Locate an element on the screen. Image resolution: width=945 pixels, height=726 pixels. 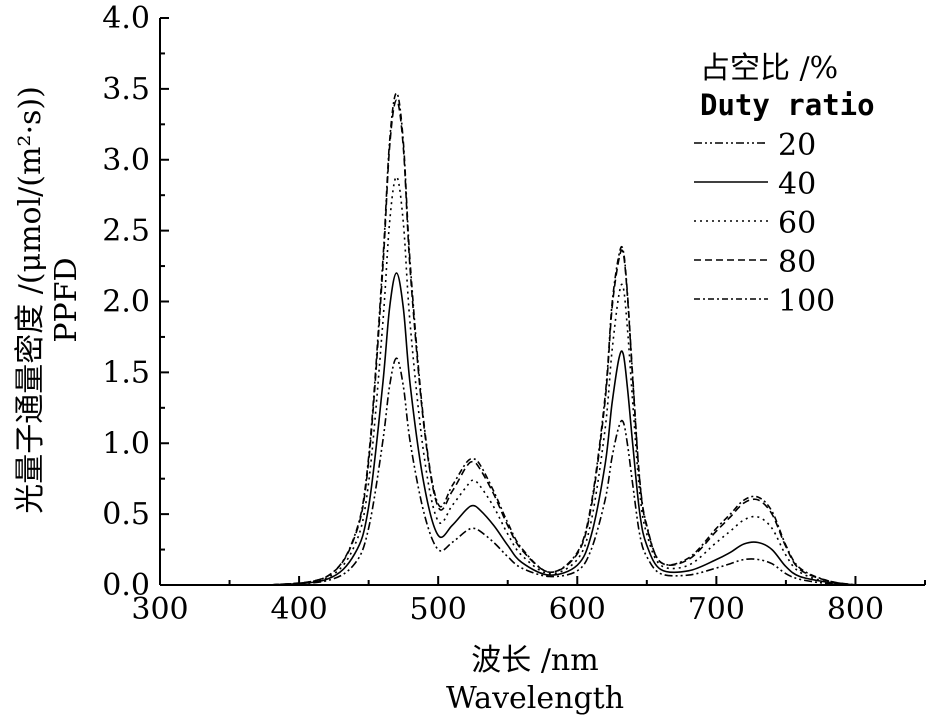
y-tick-label: 1.0 is located at coordinates (126, 443).